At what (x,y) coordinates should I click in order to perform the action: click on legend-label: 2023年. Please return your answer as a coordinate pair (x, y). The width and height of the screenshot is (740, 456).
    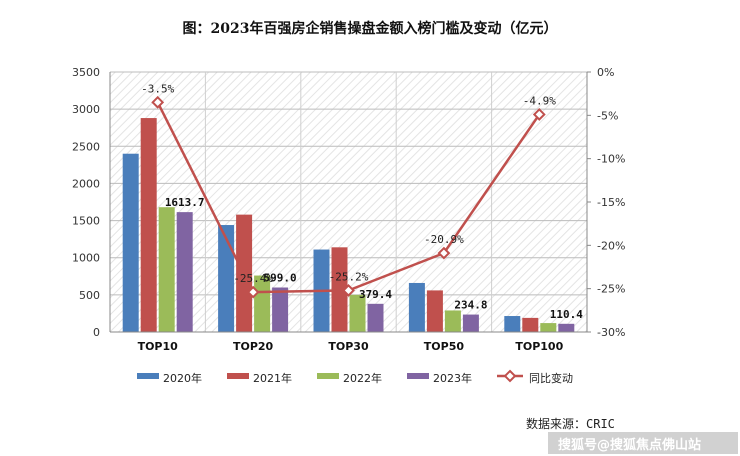
    Looking at the image, I should click on (452, 378).